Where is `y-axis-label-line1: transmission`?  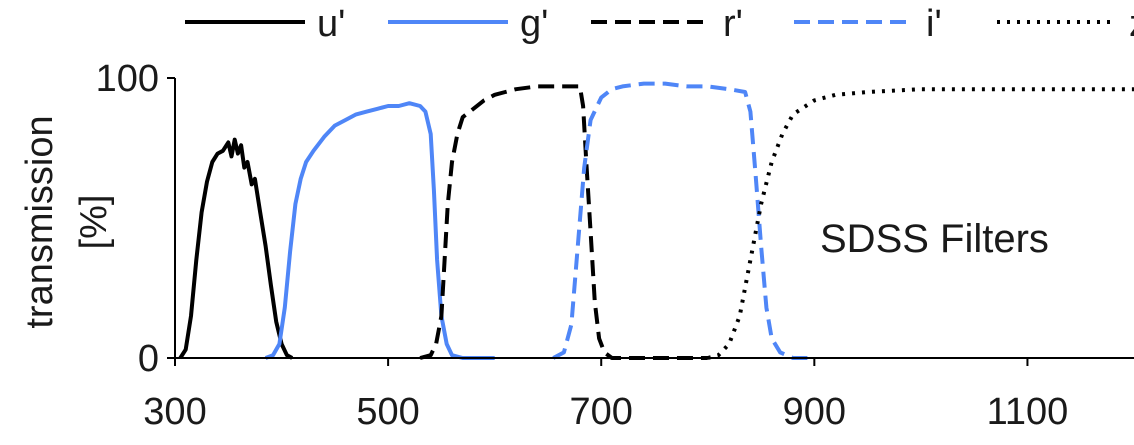 y-axis-label-line1: transmission is located at coordinates (40, 221).